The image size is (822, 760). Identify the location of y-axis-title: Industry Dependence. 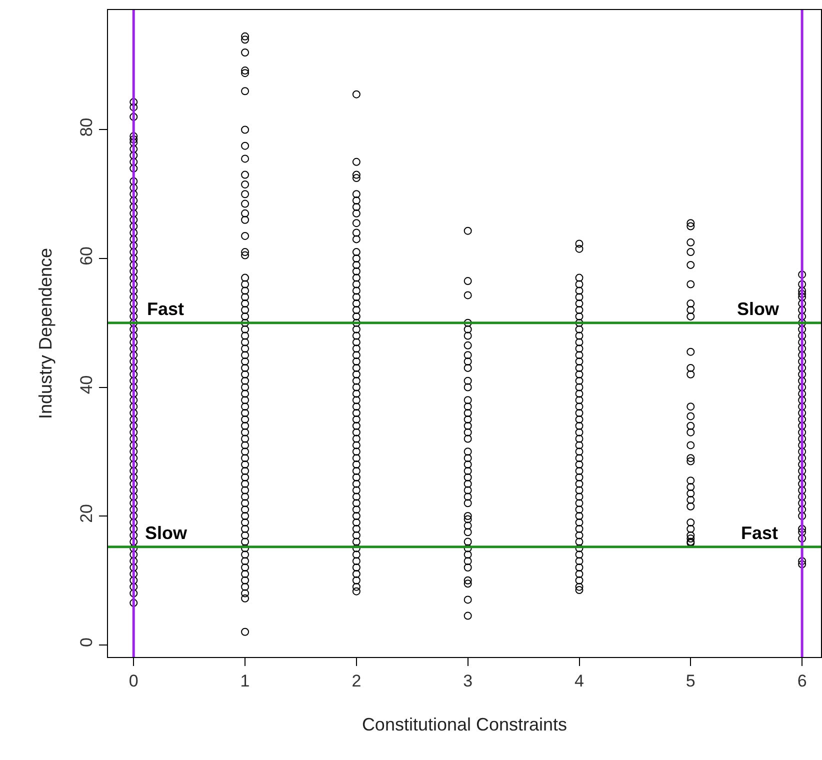
(45, 334).